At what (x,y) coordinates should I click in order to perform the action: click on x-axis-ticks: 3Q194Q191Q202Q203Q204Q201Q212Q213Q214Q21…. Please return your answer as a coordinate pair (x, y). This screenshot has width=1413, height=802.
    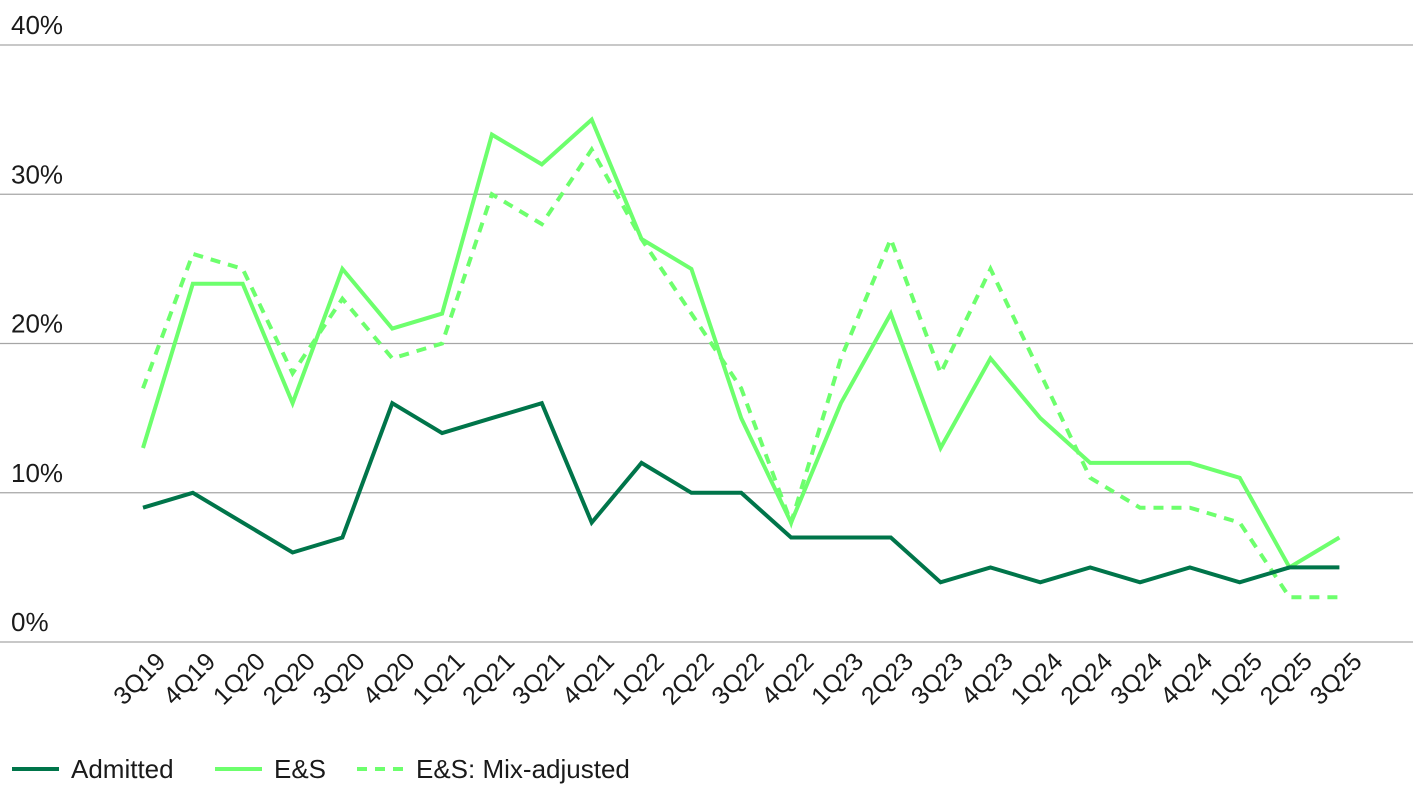
    Looking at the image, I should click on (737, 678).